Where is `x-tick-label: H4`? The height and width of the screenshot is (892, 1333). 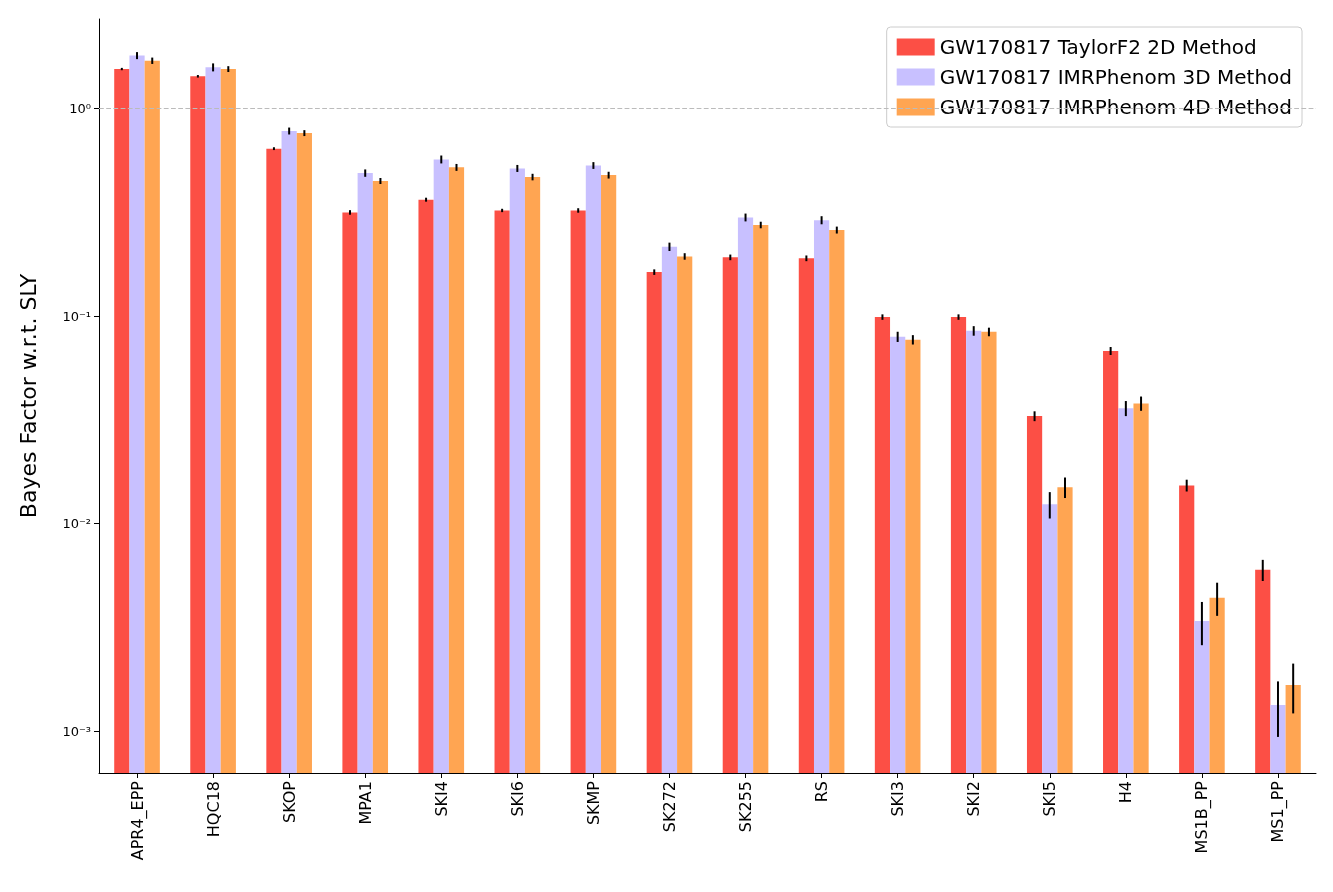 x-tick-label: H4 is located at coordinates (1126, 792).